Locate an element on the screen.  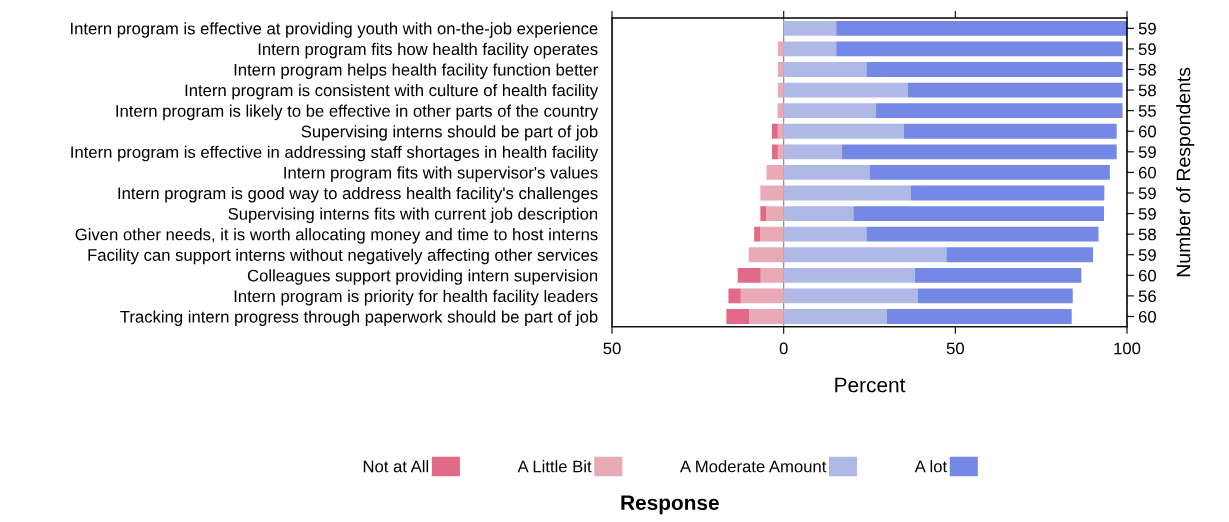
y-tick-label: Supervising interns fits with current job description is located at coordinates (413, 215).